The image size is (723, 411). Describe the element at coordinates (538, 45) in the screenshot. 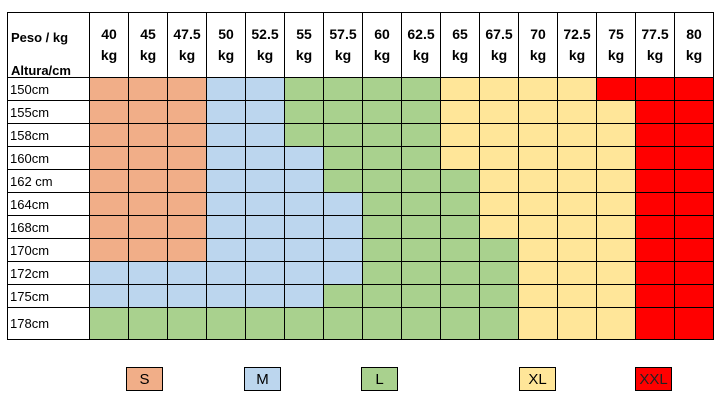

I see `weight-column-header: 70 kg` at that location.